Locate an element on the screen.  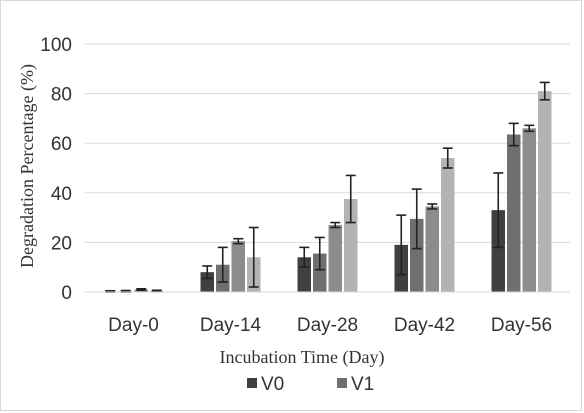
y-tick-label: 40 is located at coordinates (61, 194).